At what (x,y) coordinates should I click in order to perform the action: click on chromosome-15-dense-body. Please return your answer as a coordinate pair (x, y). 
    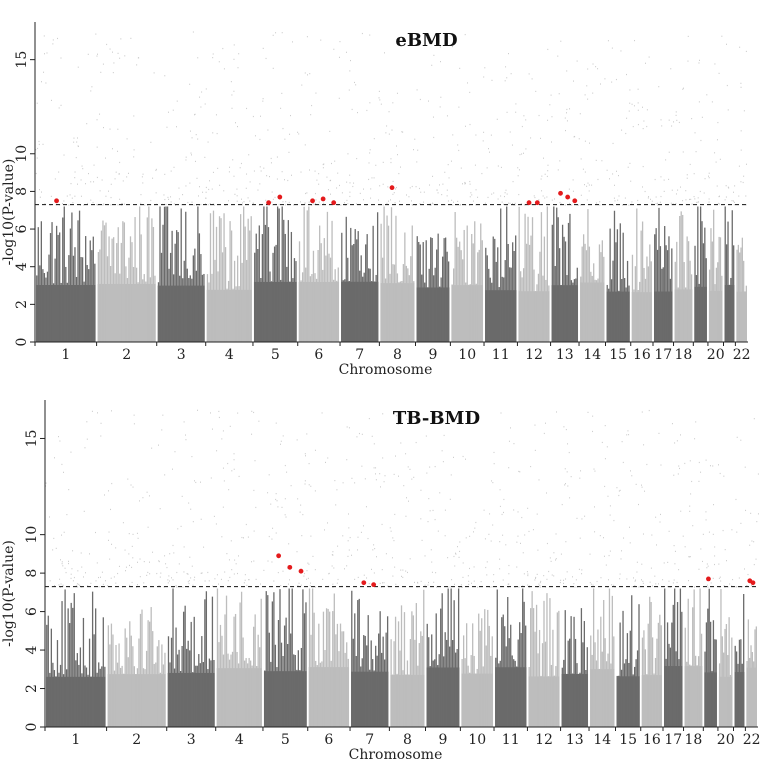
    Looking at the image, I should click on (628, 701).